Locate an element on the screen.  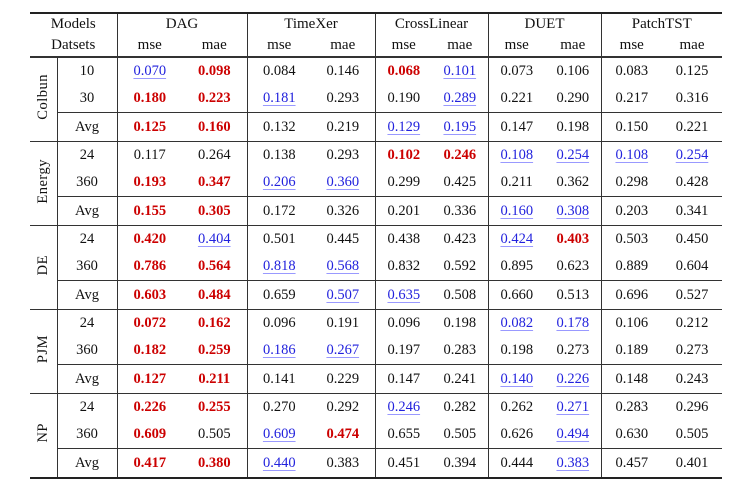
metric-value: 0.293 is located at coordinates (343, 99).